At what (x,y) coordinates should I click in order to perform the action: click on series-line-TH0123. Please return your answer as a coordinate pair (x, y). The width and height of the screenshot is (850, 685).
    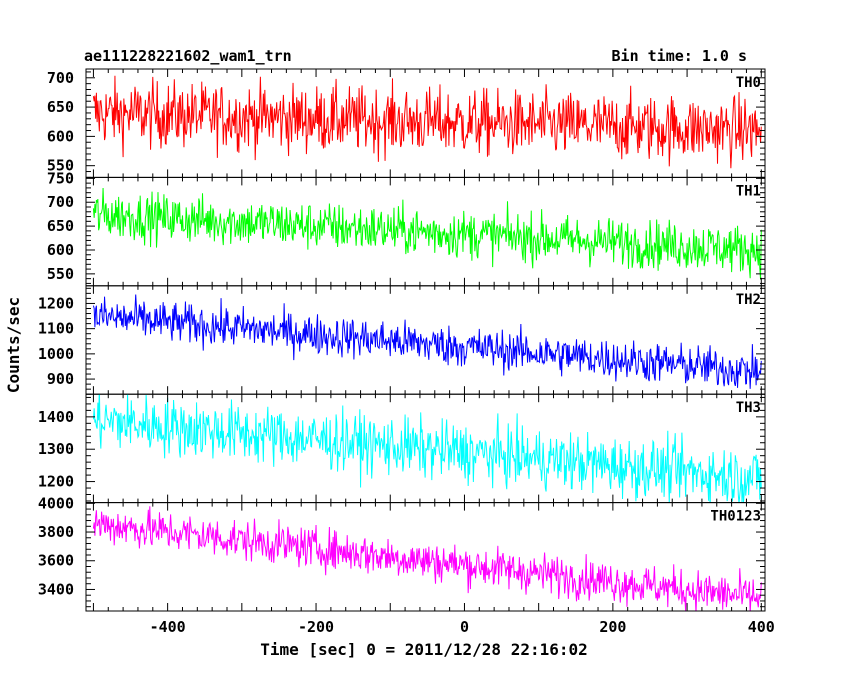
    Looking at the image, I should click on (427, 559).